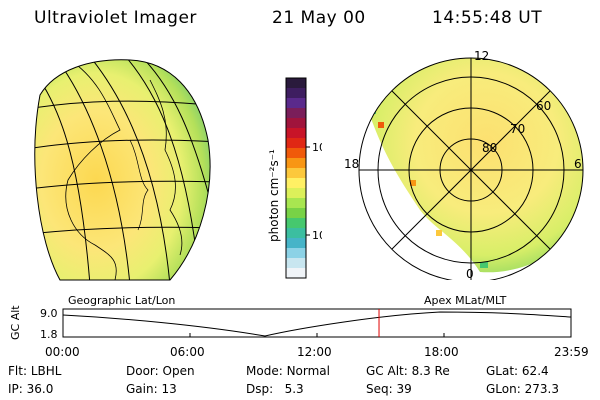 The image size is (600, 400). I want to click on lat-label-70: 70, so click(517, 129).